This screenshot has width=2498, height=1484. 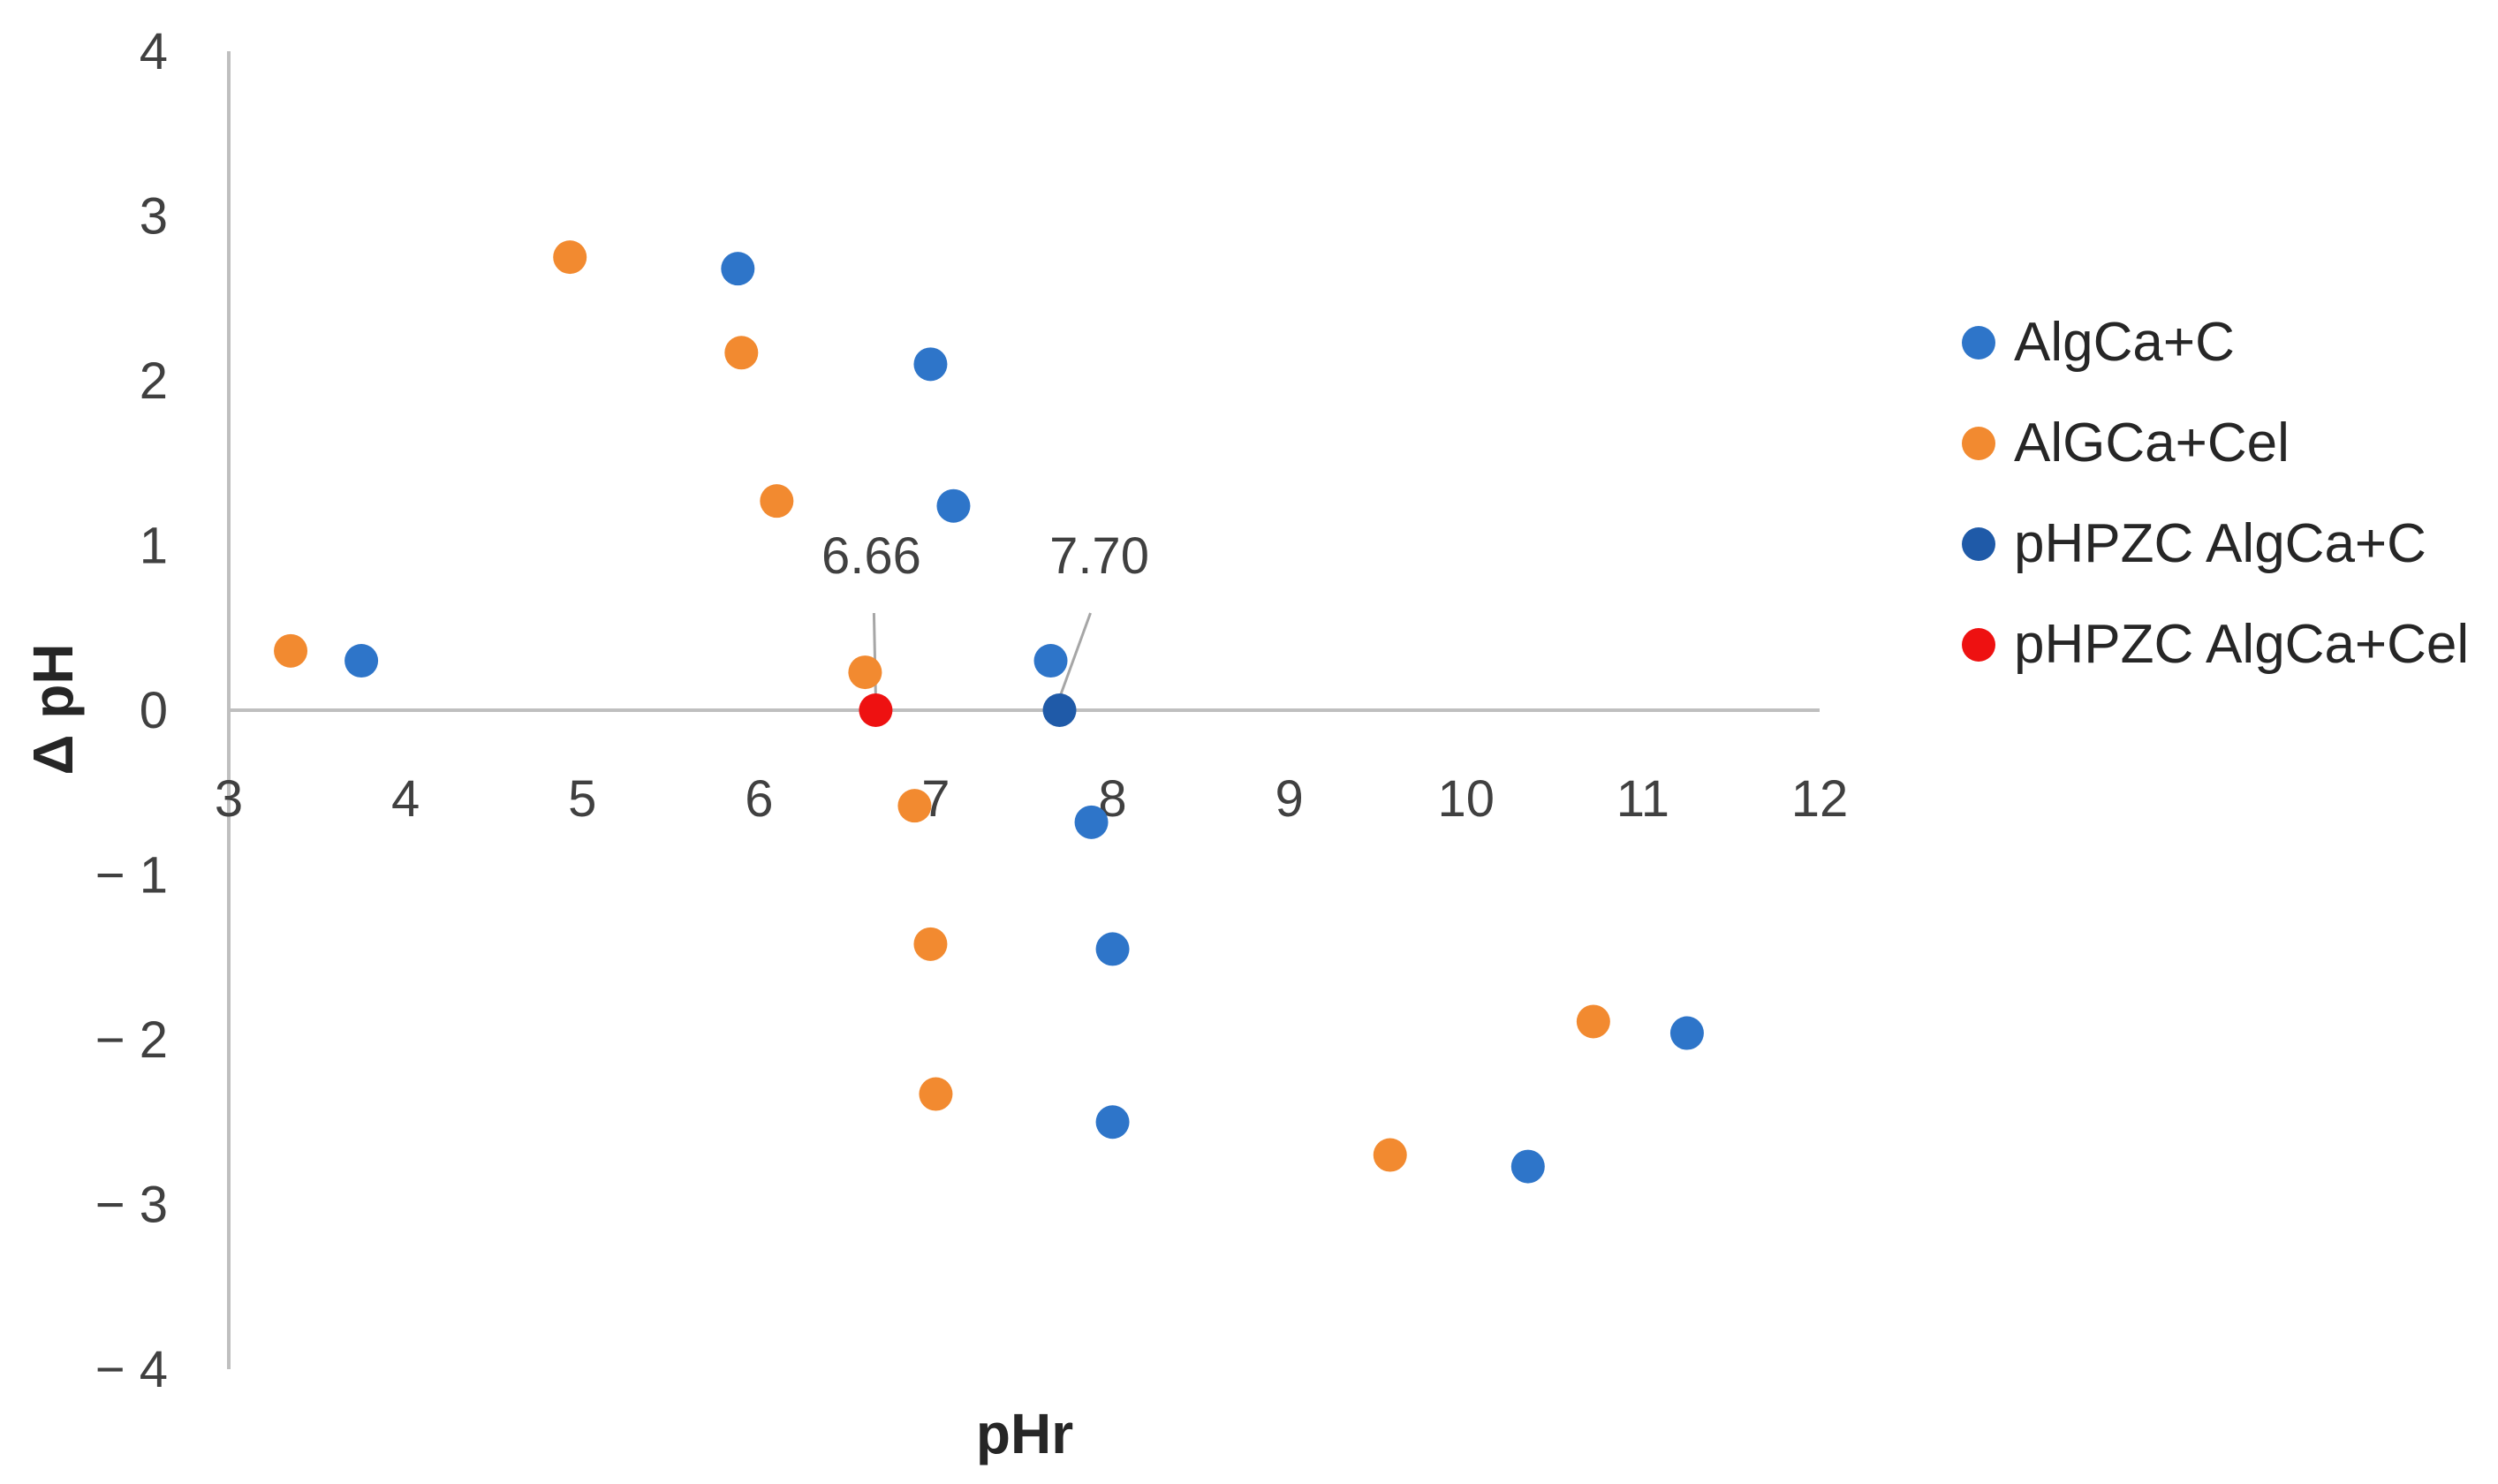 What do you see at coordinates (131, 1369) in the screenshot?
I see `y-tick-label: − 4` at bounding box center [131, 1369].